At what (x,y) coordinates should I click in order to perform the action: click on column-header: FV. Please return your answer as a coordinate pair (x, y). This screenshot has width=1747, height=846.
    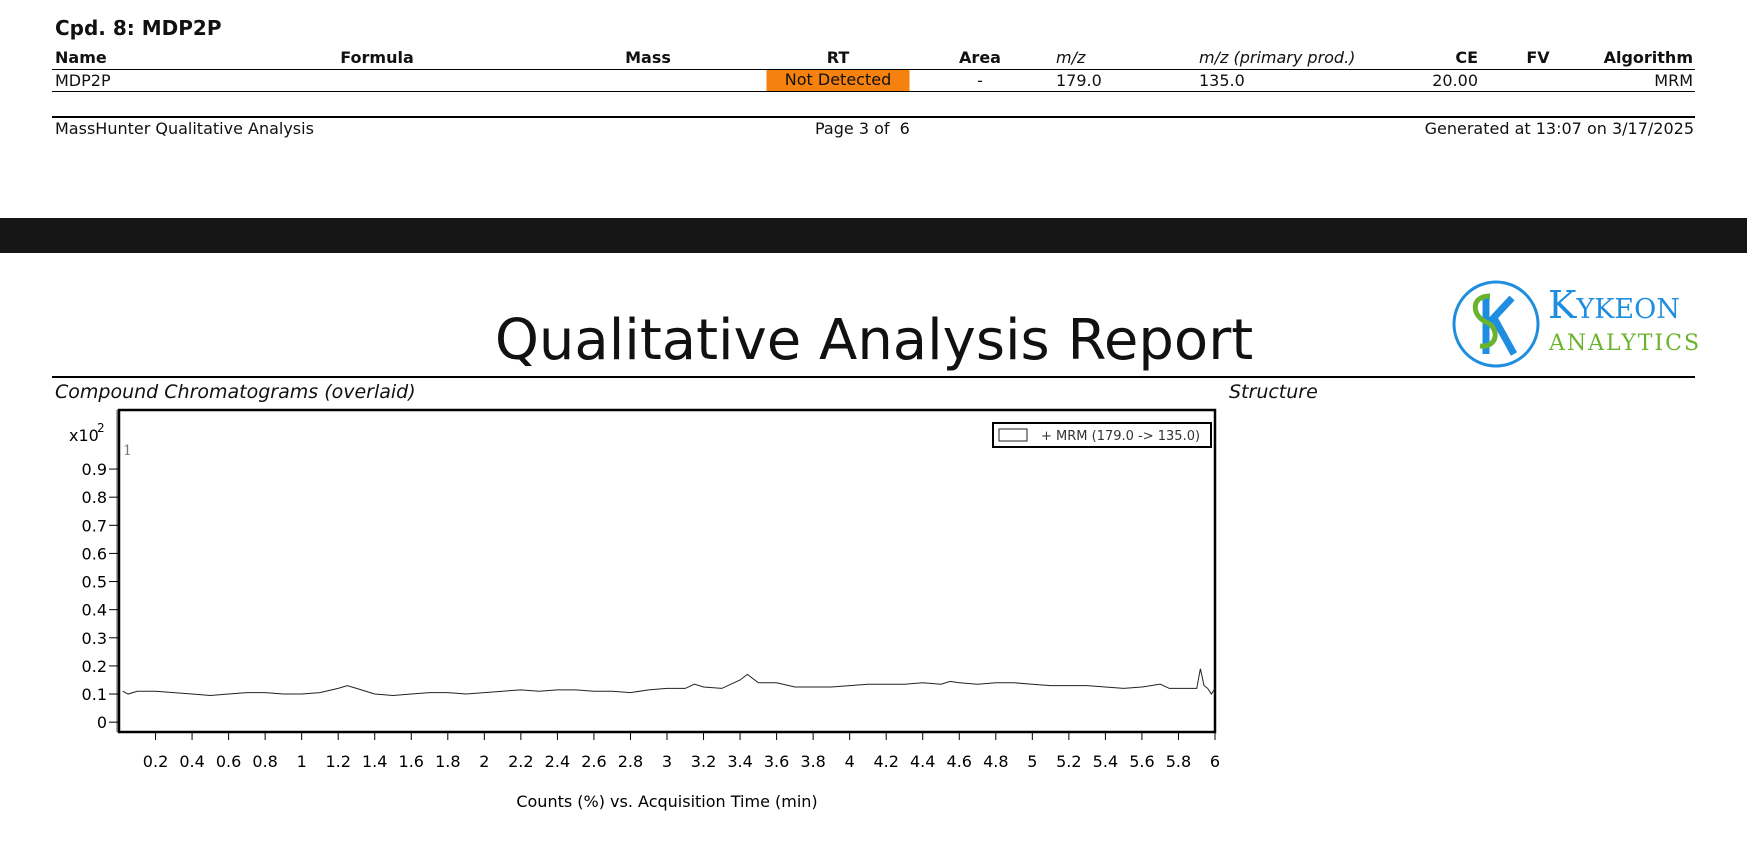
    Looking at the image, I should click on (1538, 57).